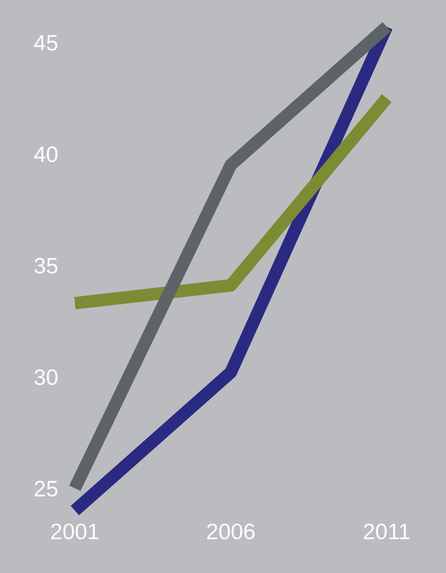 Image resolution: width=446 pixels, height=573 pixels. Describe the element at coordinates (46, 154) in the screenshot. I see `y-tick-label: 40` at that location.